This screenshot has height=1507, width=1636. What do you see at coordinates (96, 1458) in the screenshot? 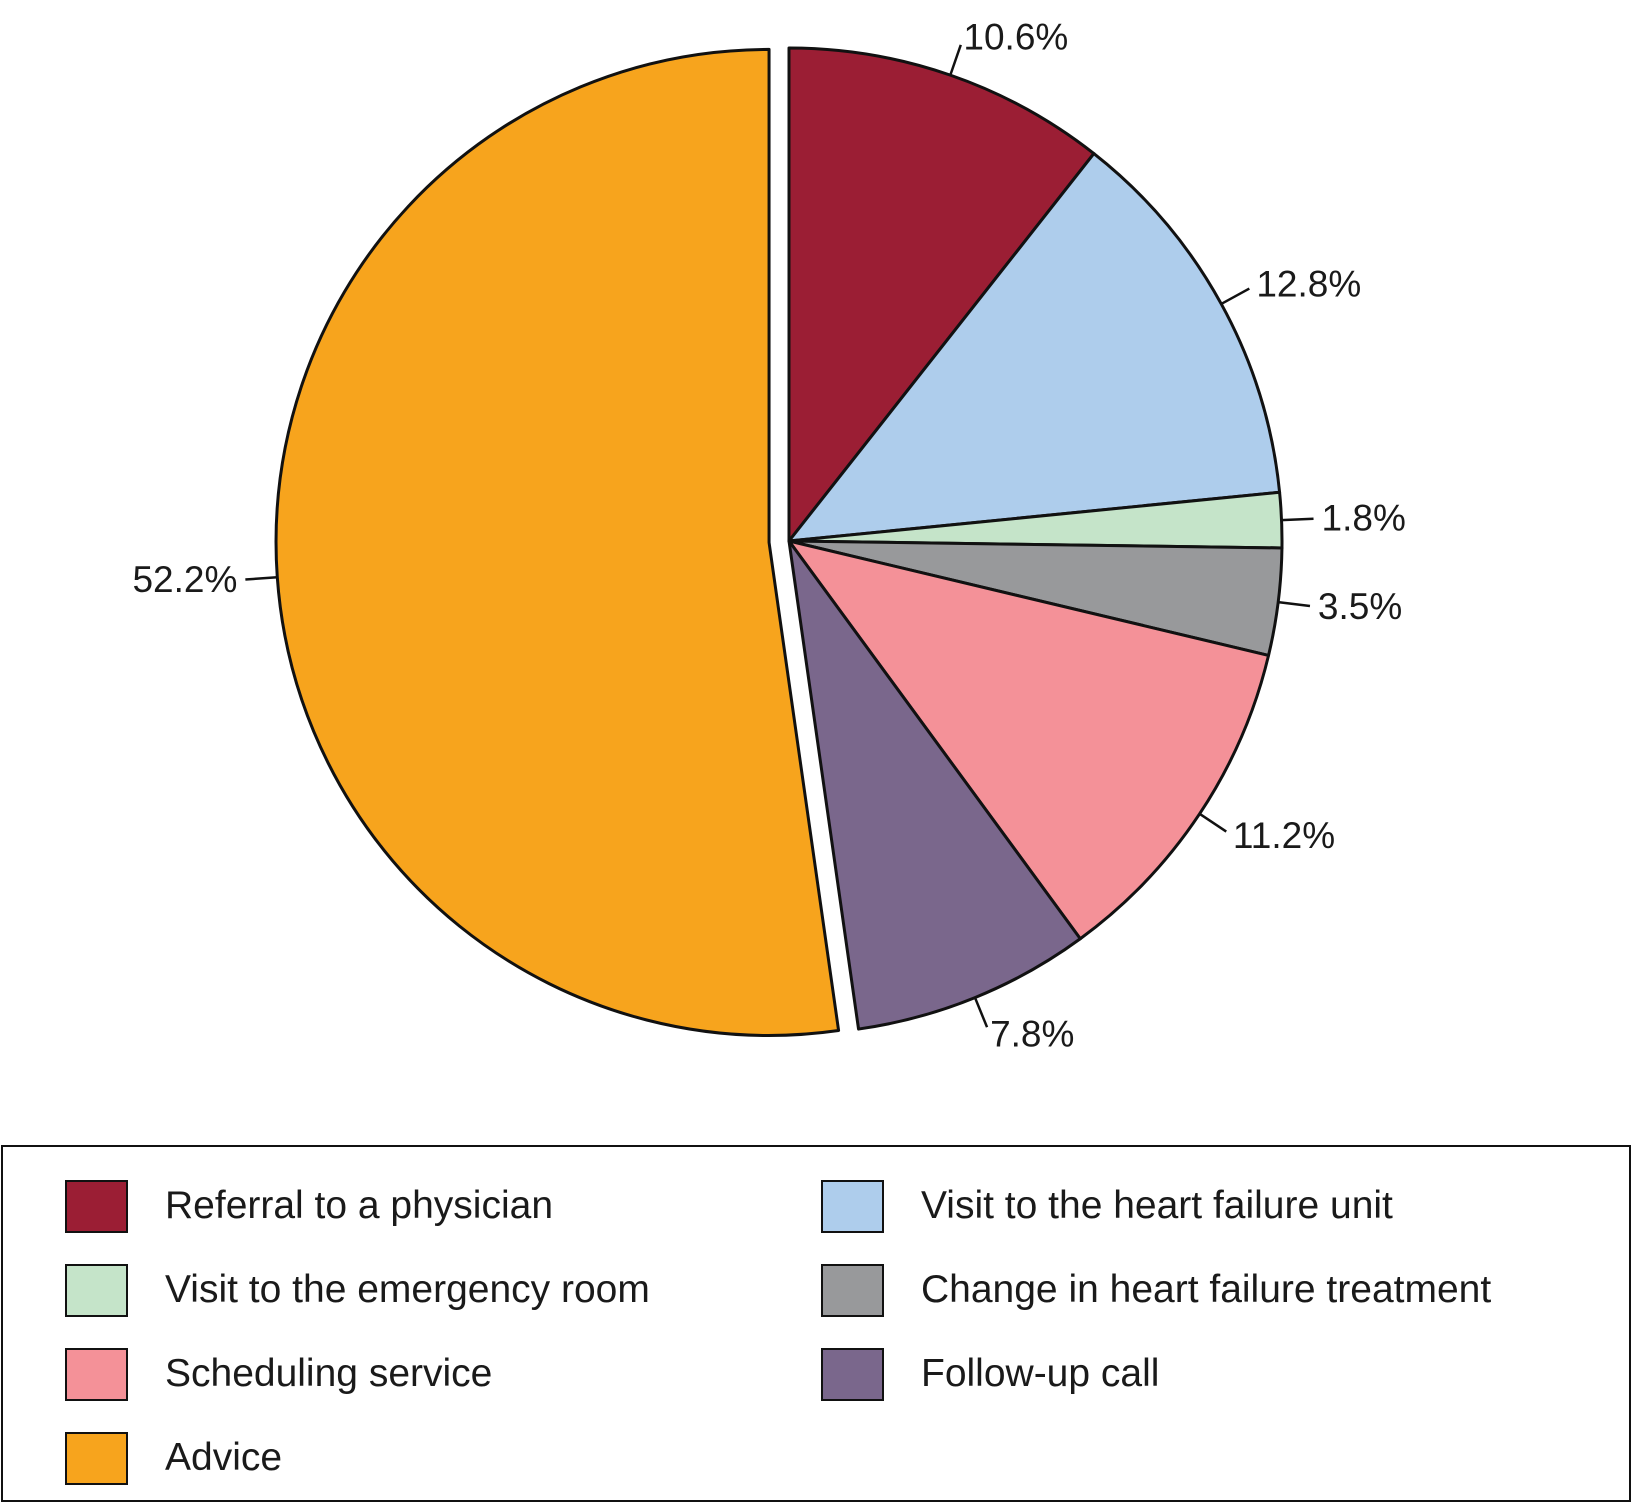
I see `legend-swatch-advice` at bounding box center [96, 1458].